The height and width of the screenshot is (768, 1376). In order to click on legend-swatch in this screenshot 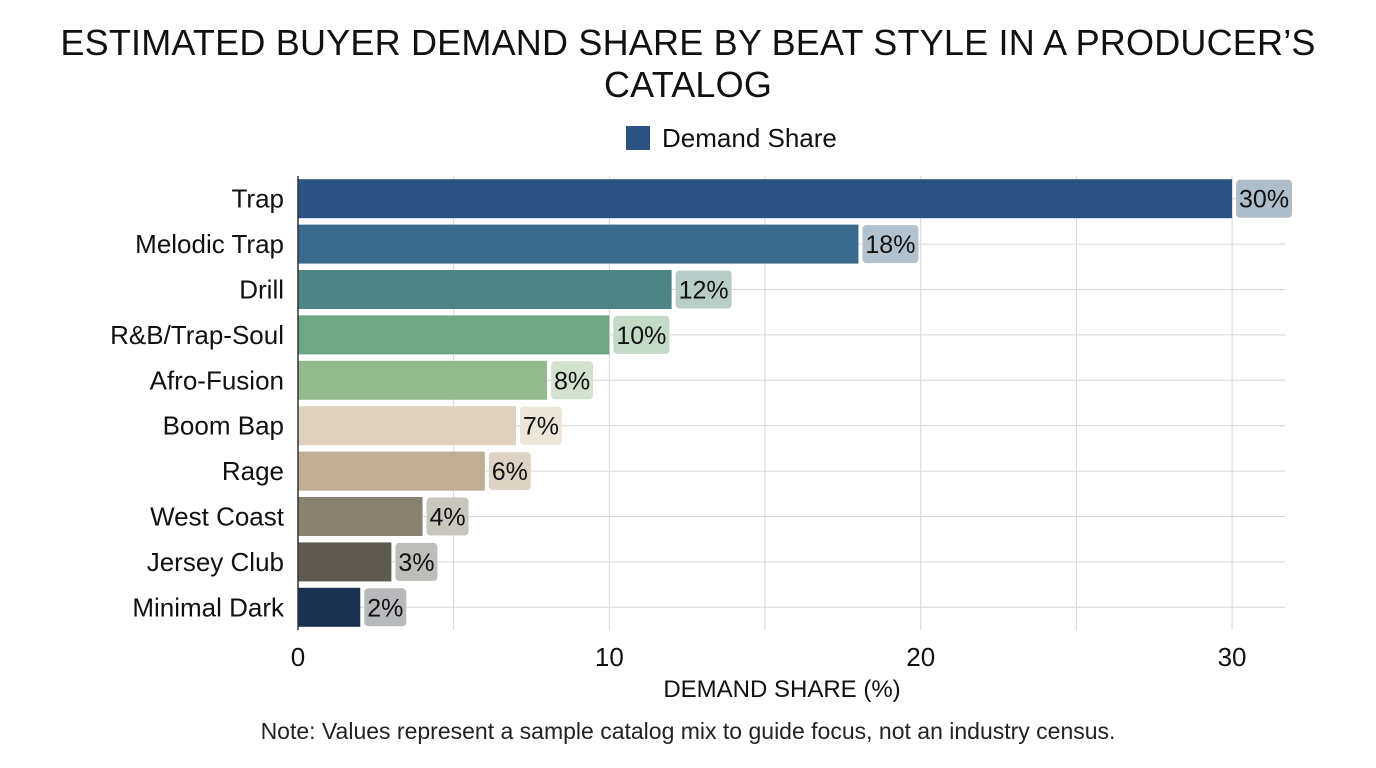, I will do `click(638, 138)`.